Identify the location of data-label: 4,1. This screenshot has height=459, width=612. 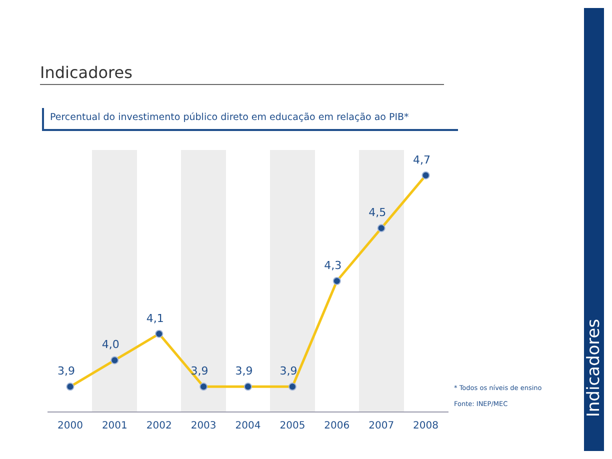
(155, 318).